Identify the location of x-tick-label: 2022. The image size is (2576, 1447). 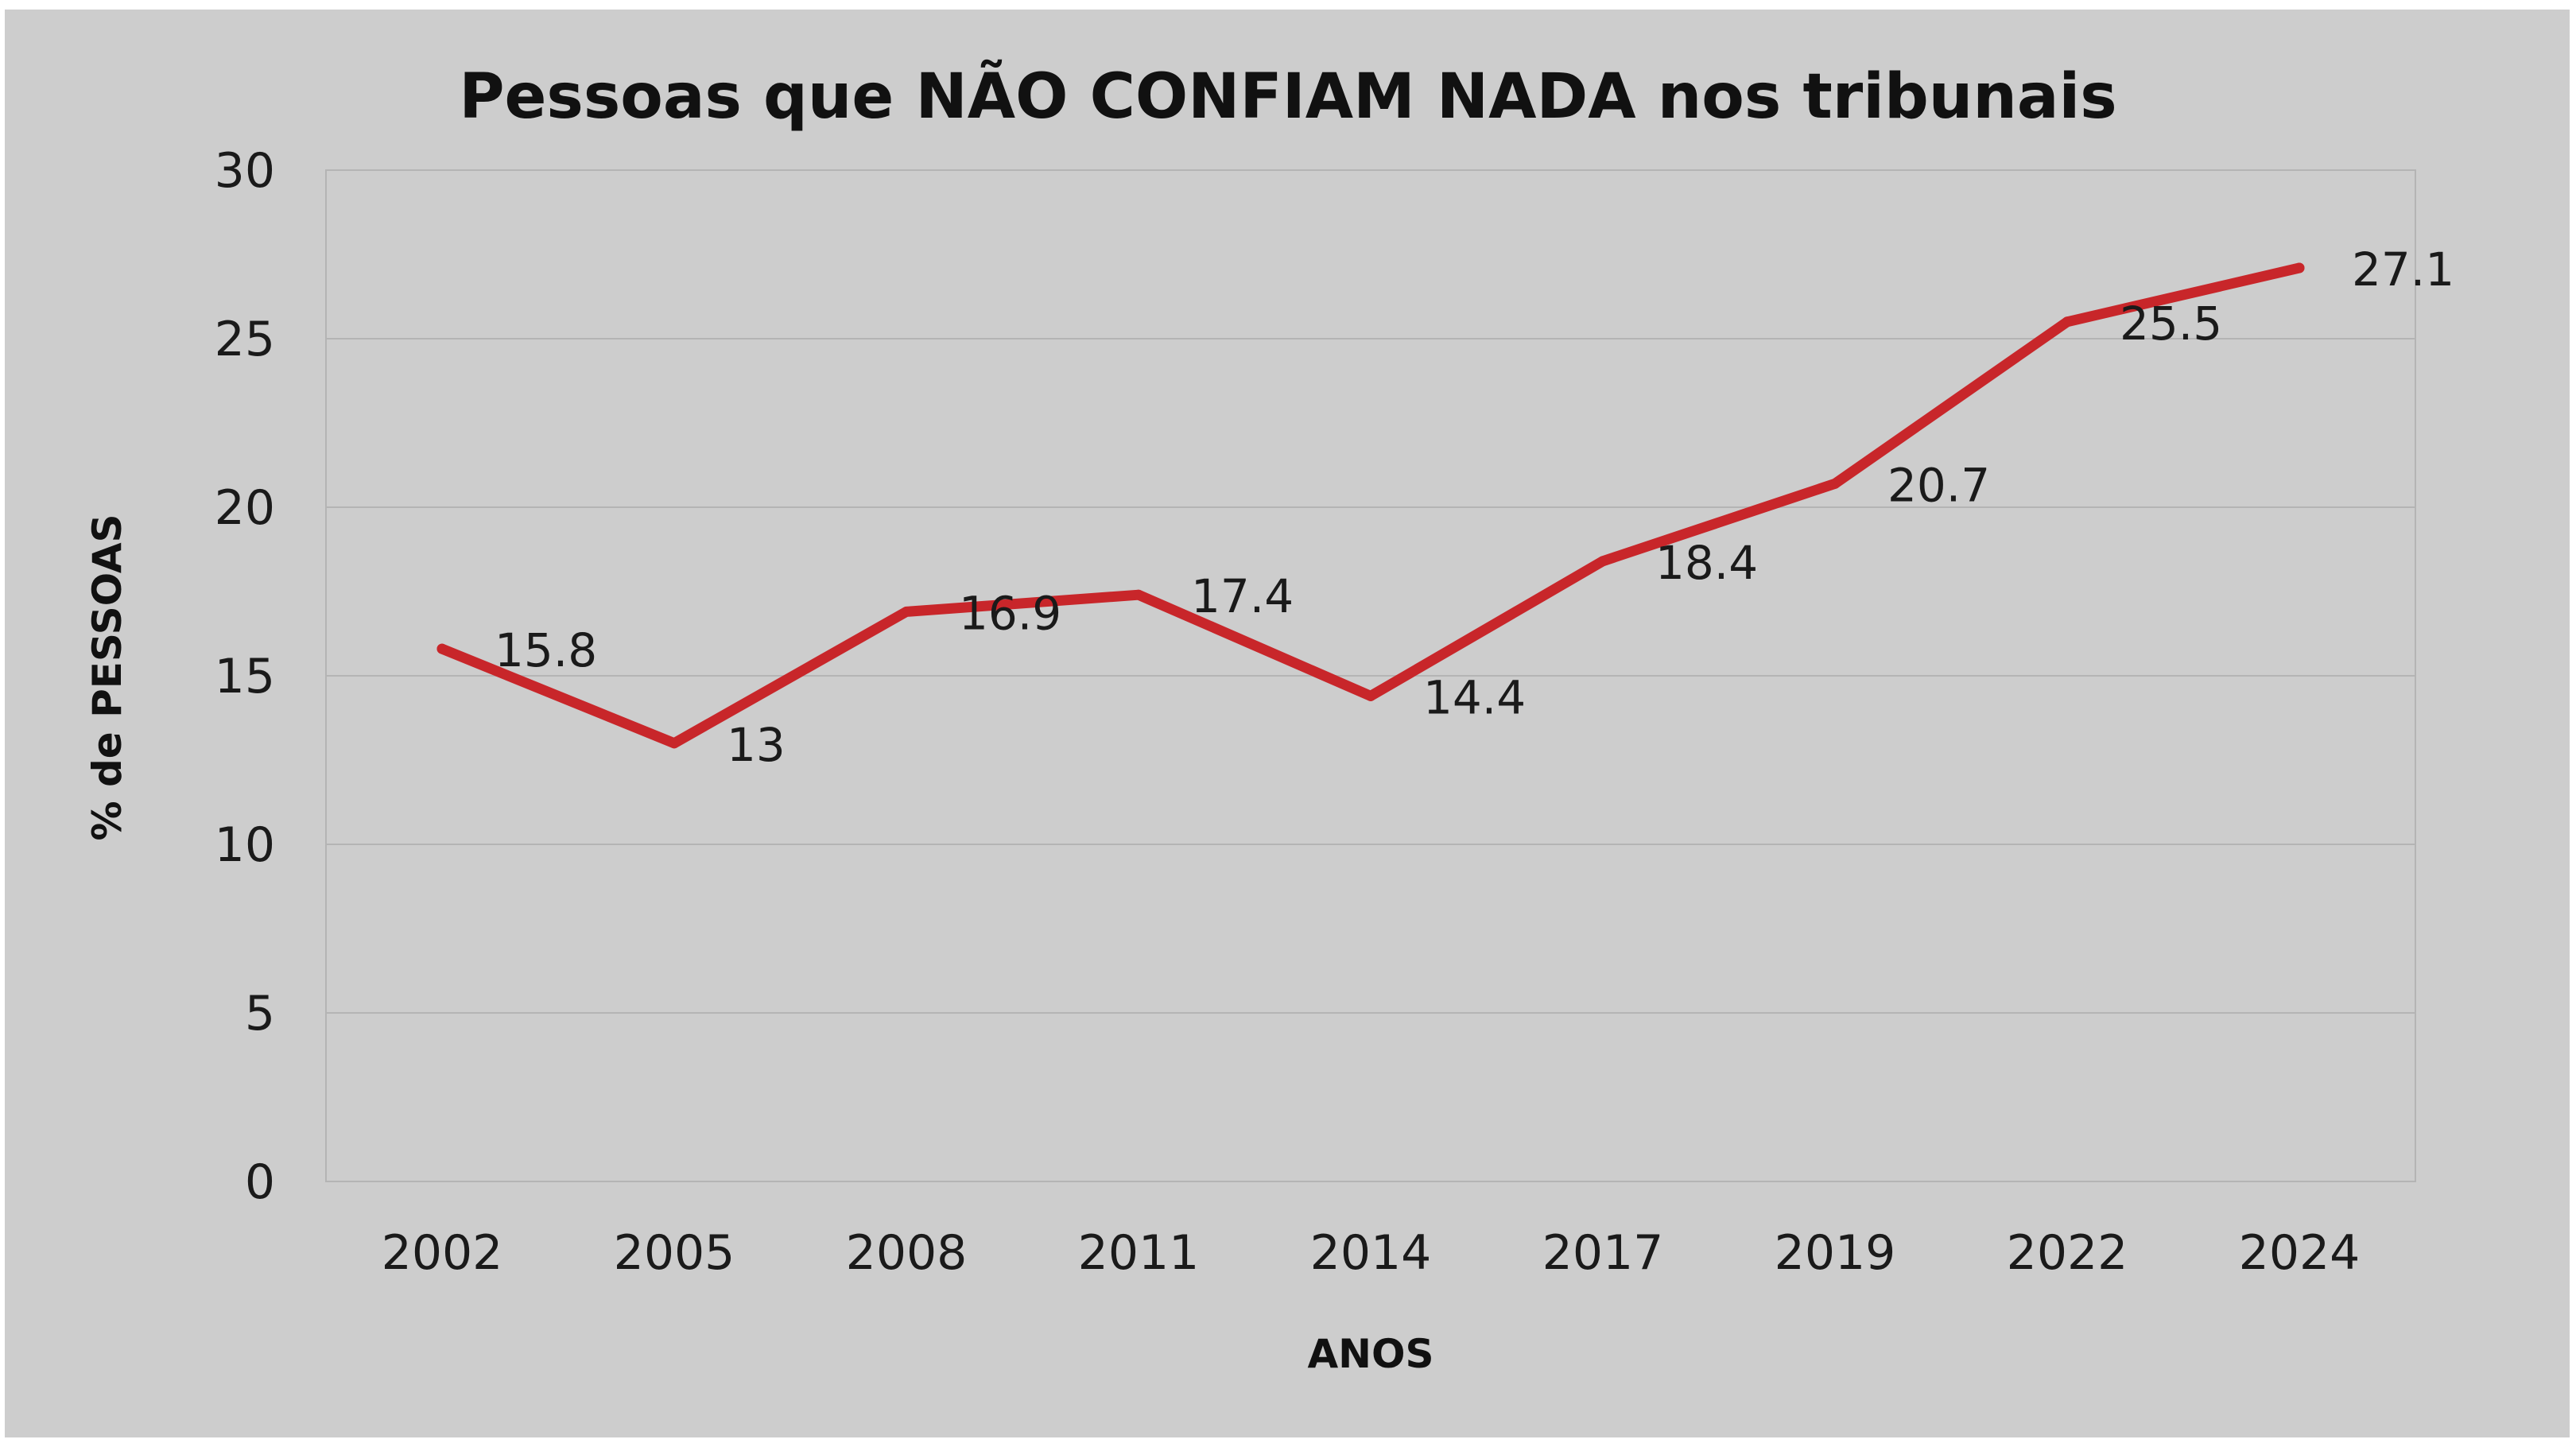
(2068, 1253).